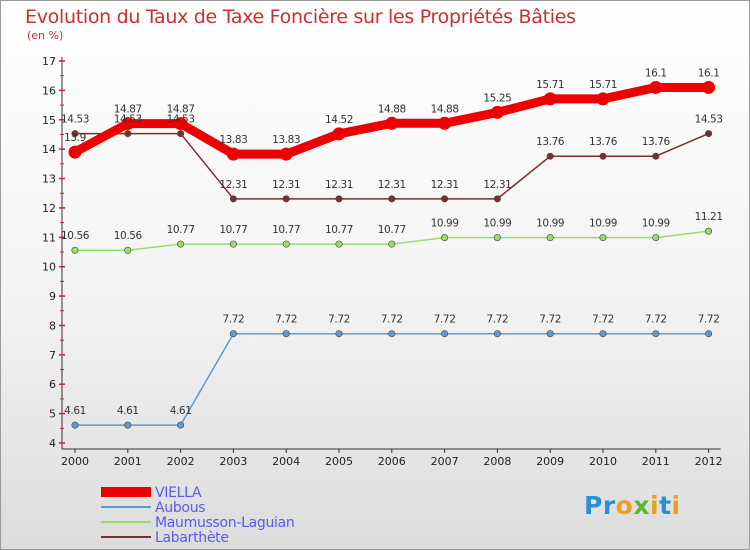  What do you see at coordinates (609, 505) in the screenshot?
I see `logo-letter: r` at bounding box center [609, 505].